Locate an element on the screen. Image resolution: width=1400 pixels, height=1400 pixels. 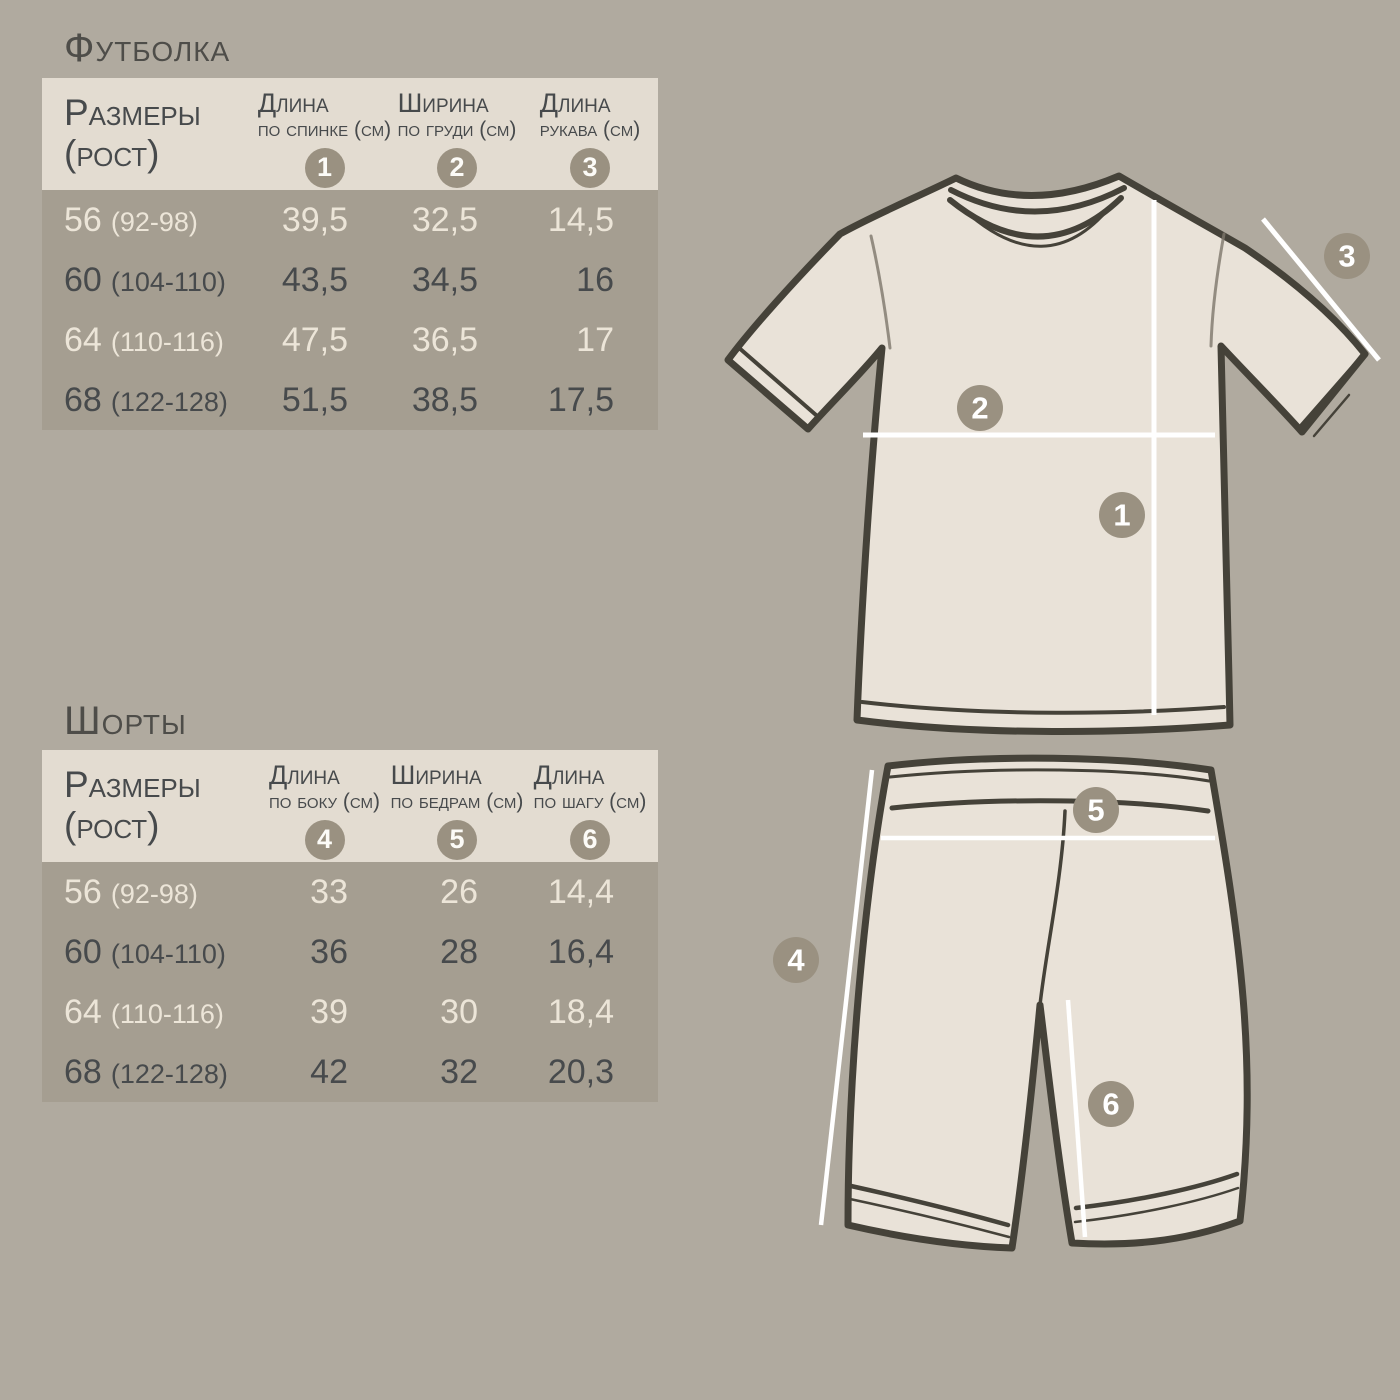
header-col-chest-width: Ширина по груди (см) 2 is located at coordinates (457, 134).